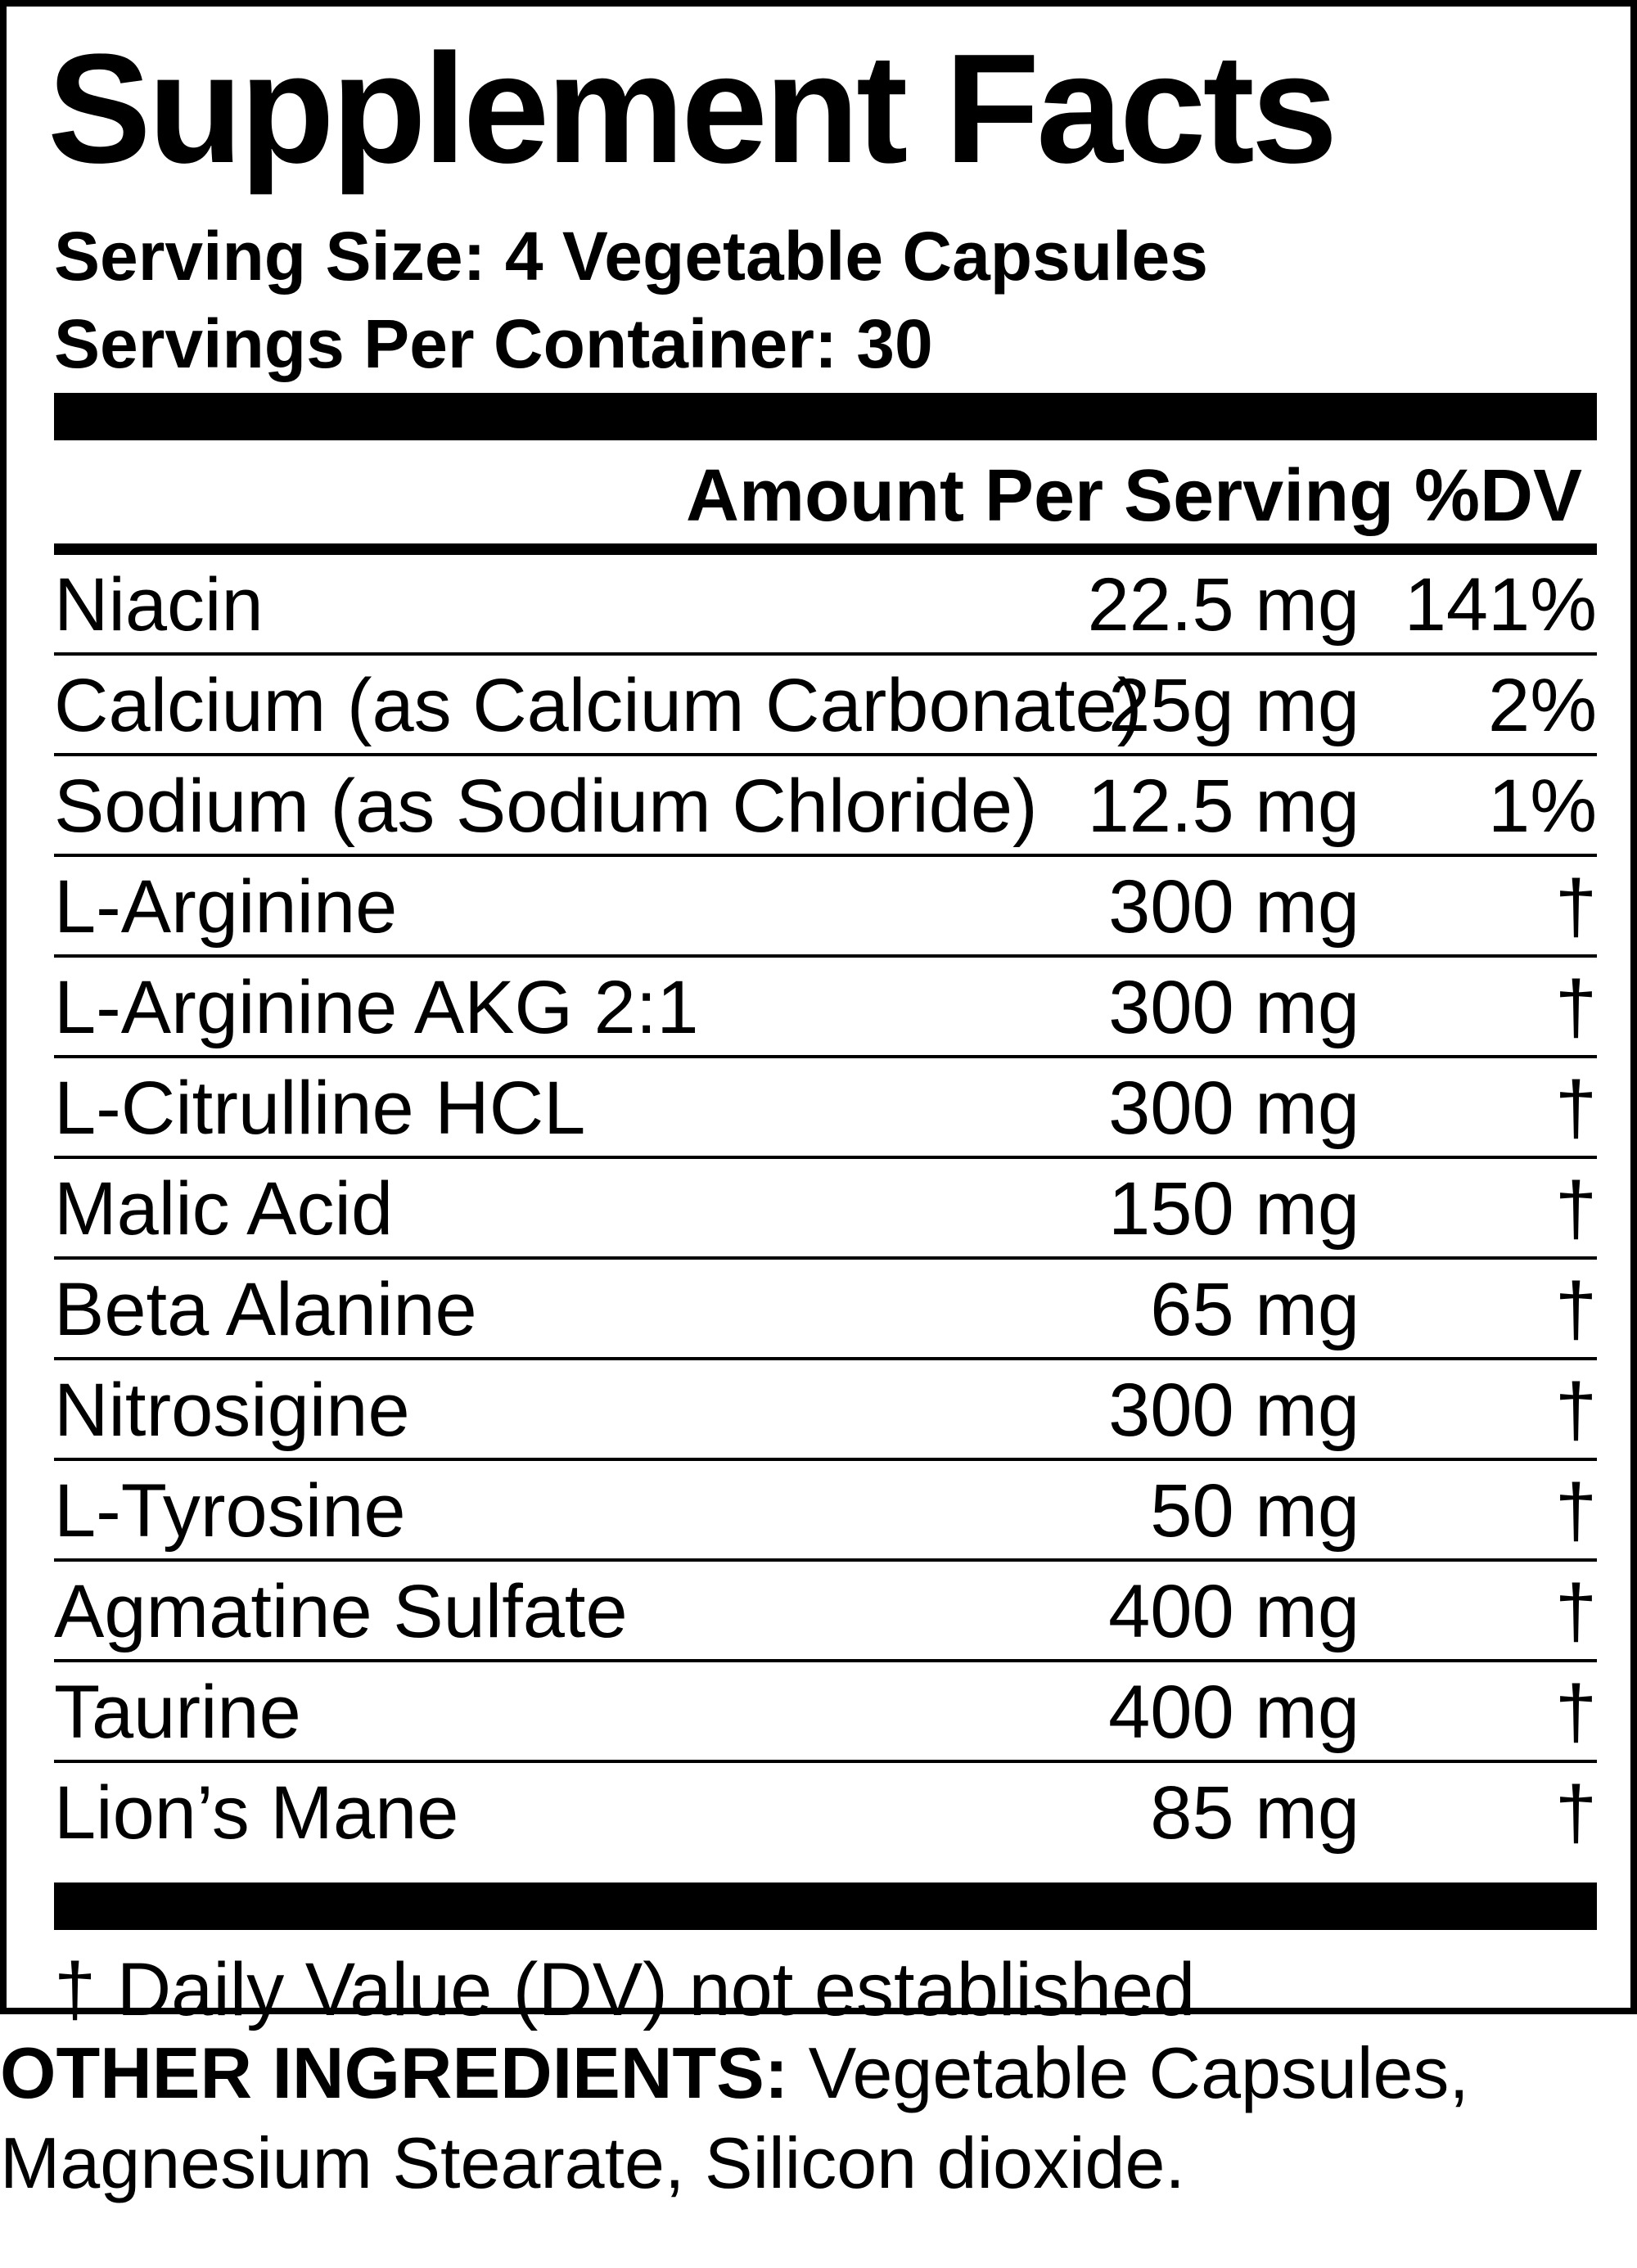 This screenshot has width=1637, height=2268. What do you see at coordinates (224, 1209) in the screenshot?
I see `ingredient-name: Malic Acid` at bounding box center [224, 1209].